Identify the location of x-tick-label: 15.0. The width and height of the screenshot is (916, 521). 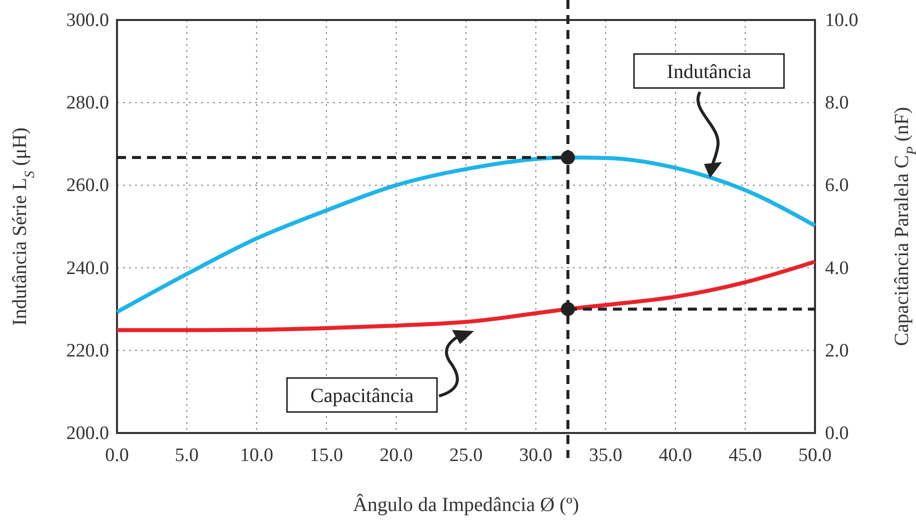
(327, 455).